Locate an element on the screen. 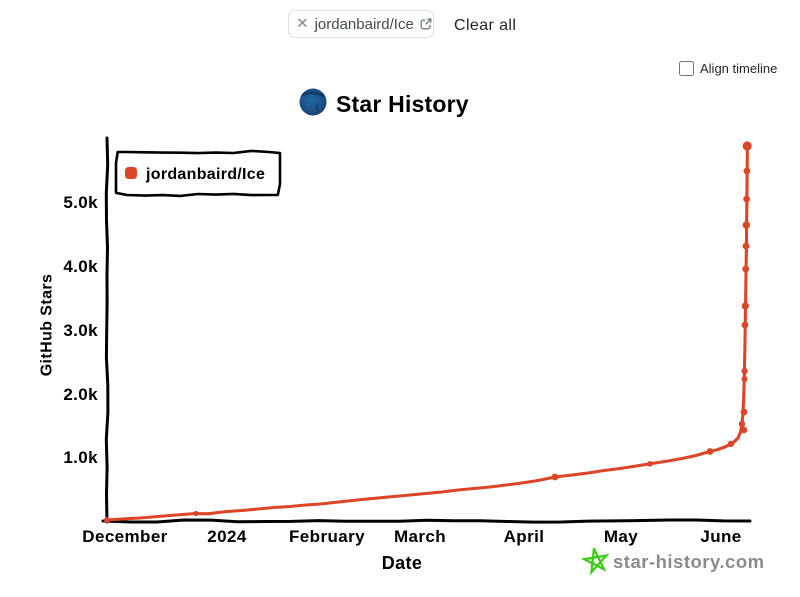  svg-text: March is located at coordinates (420, 536).